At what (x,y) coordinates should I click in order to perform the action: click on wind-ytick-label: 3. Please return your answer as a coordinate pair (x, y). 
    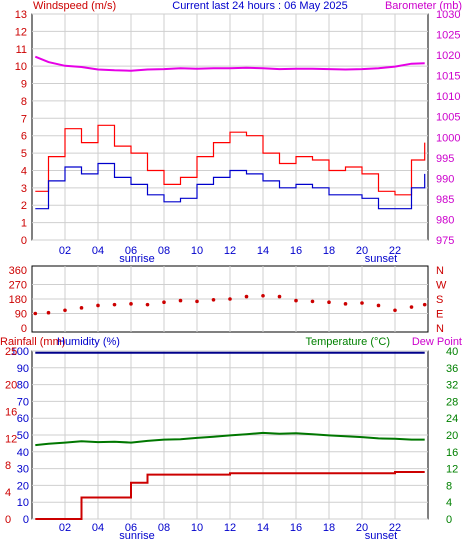
    Looking at the image, I should click on (24, 189).